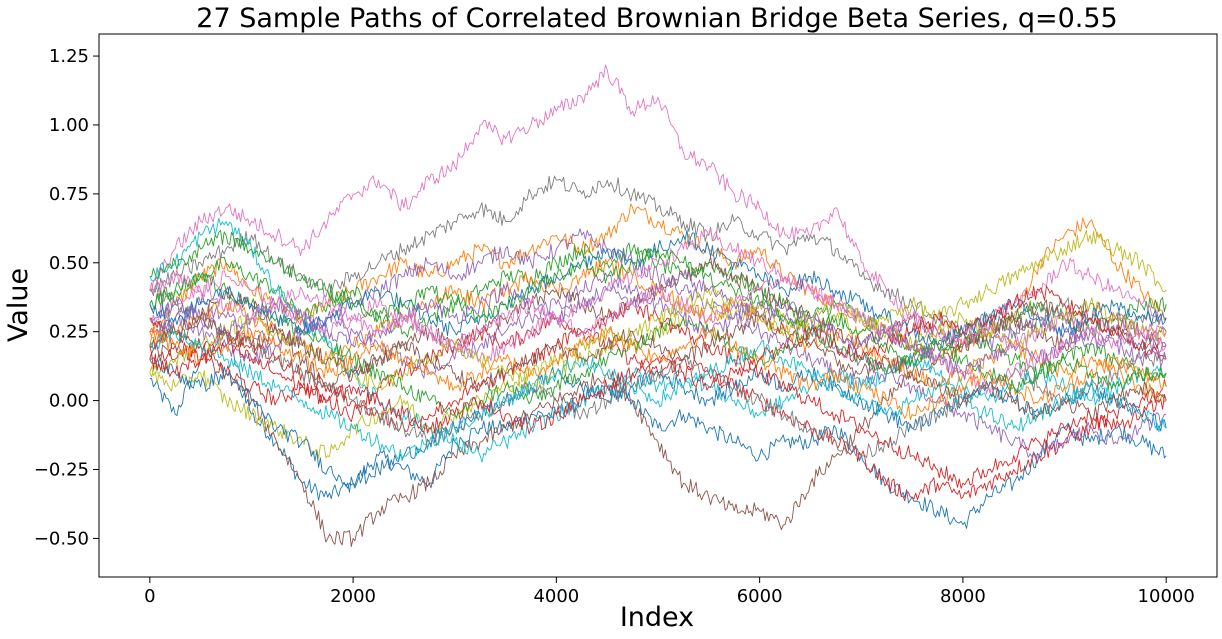  I want to click on x-axis-label: Index, so click(657, 617).